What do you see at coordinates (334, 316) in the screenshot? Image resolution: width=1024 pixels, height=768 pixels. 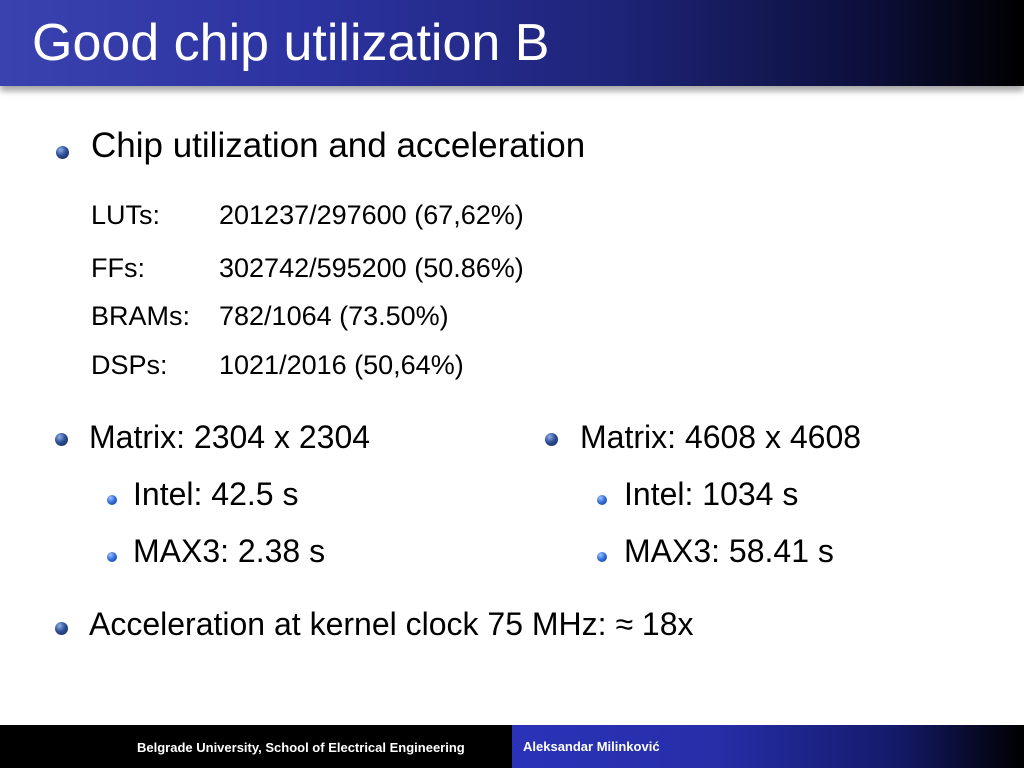 I see `stat-value-brams: 782/1064 (73.50%)` at bounding box center [334, 316].